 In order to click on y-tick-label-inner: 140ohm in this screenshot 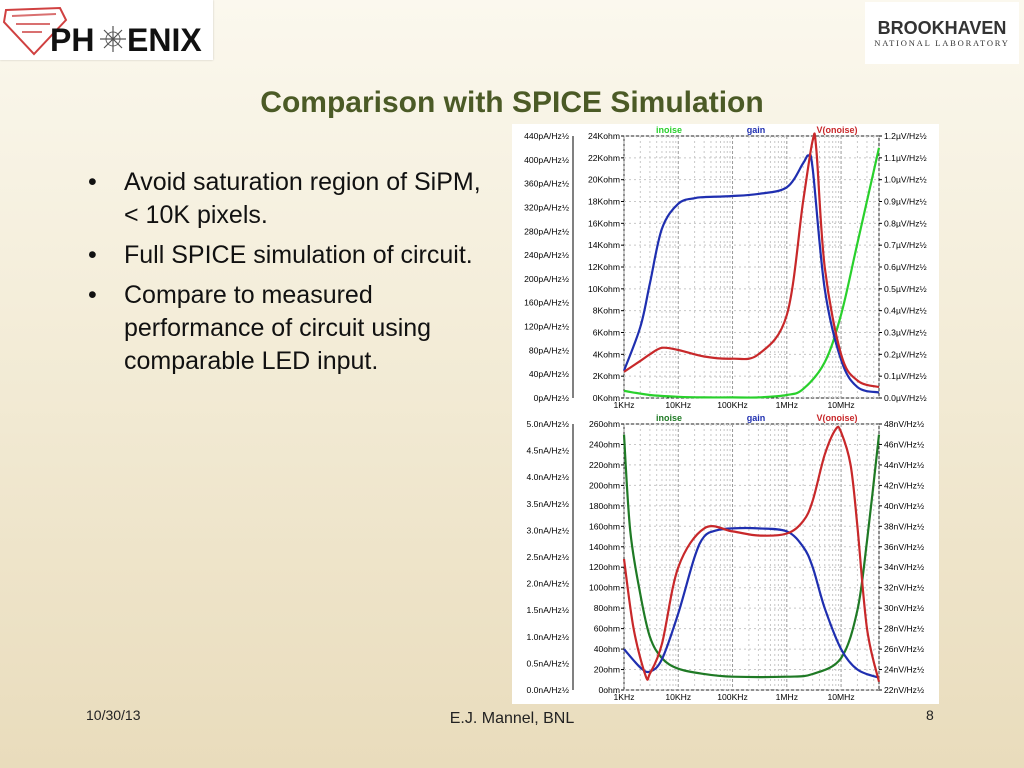, I will do `click(604, 547)`.